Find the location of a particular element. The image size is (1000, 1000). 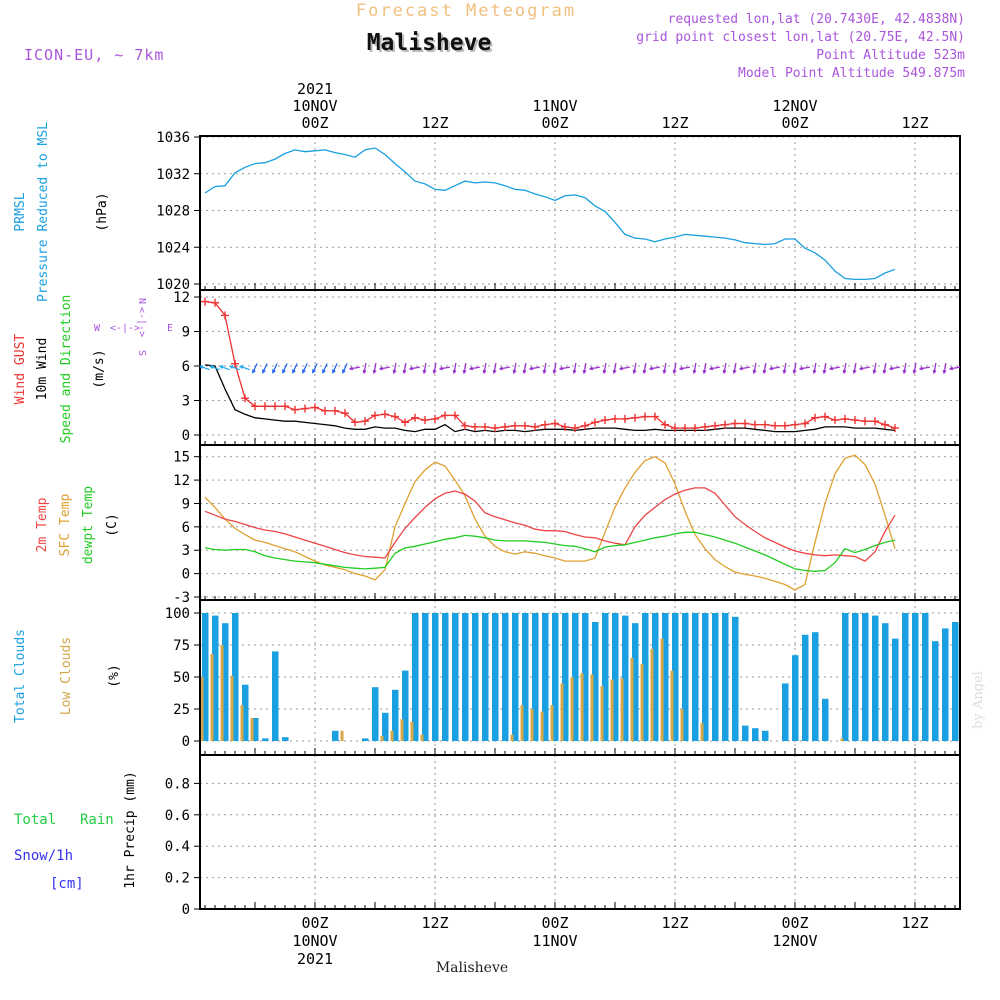

clouds-panel: 0 25 50 75 100 is located at coordinates (563, 677).